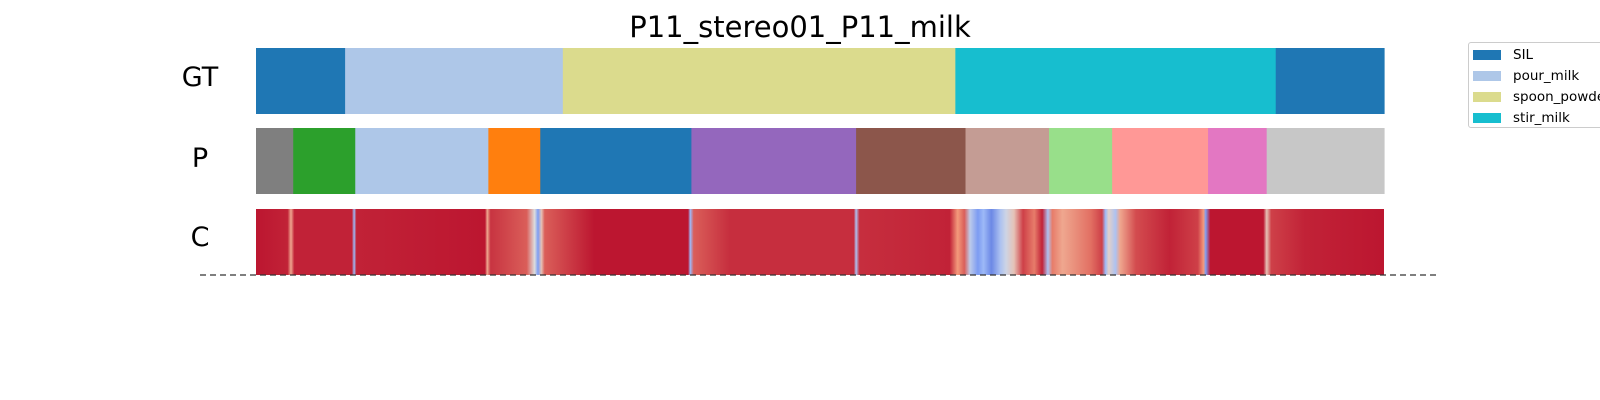 The height and width of the screenshot is (400, 1600). I want to click on prediction-row, so click(820, 161).